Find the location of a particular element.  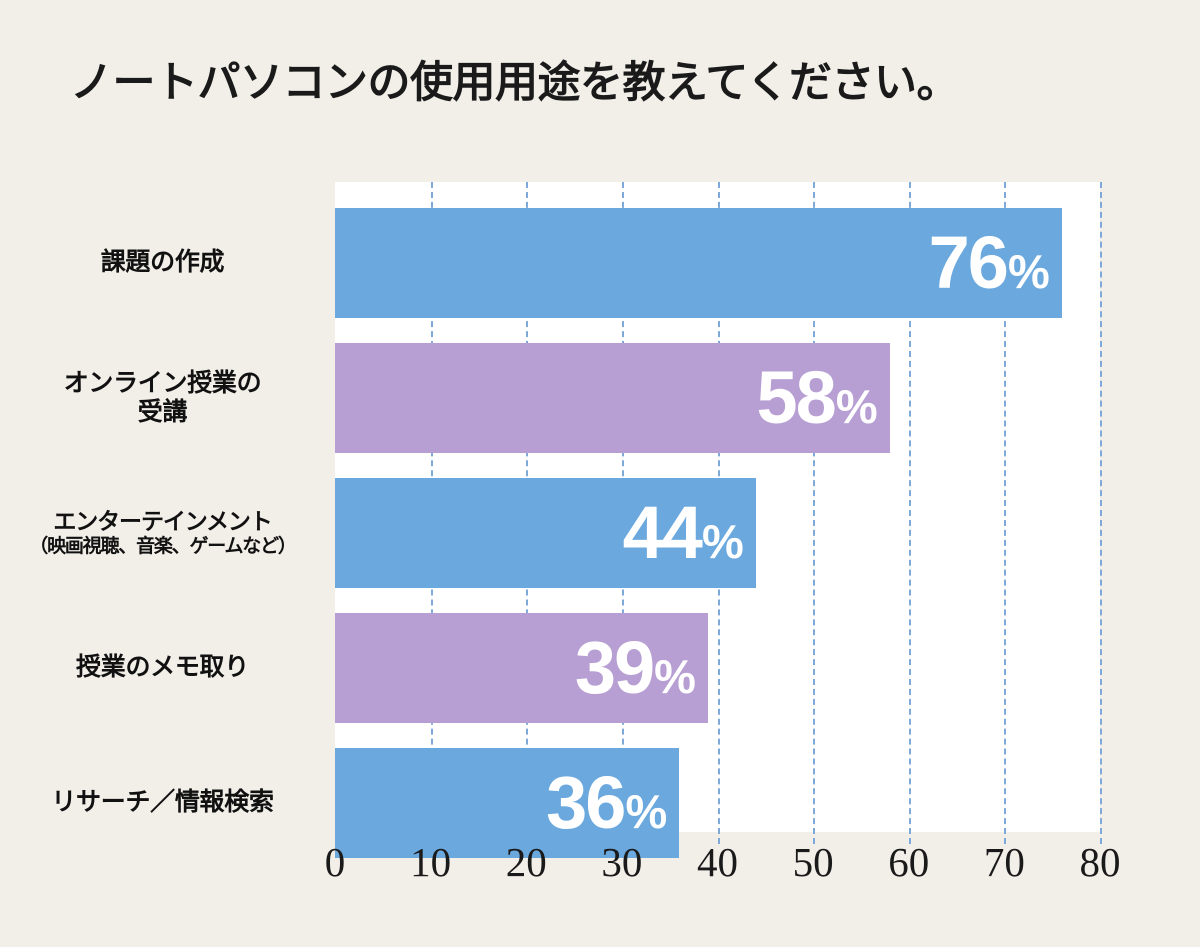

bar: 58% is located at coordinates (612, 398).